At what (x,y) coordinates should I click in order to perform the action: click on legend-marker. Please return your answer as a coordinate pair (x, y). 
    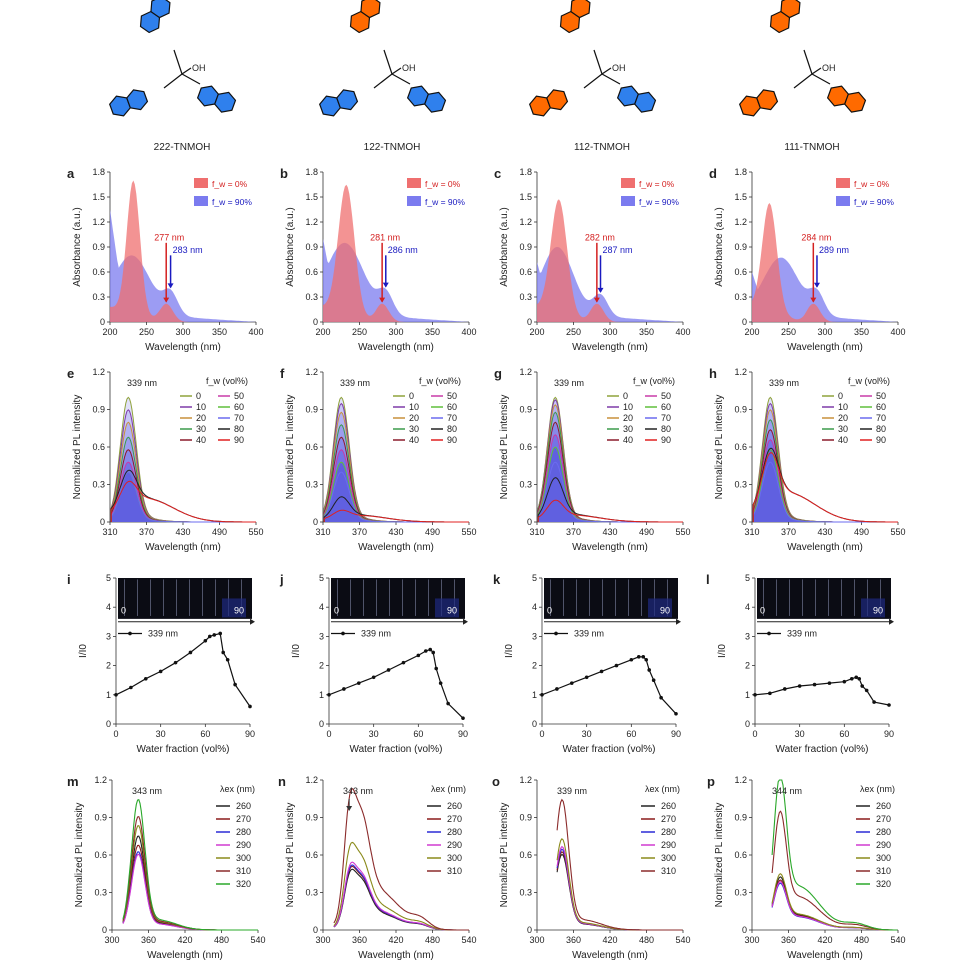
    Looking at the image, I should click on (343, 633).